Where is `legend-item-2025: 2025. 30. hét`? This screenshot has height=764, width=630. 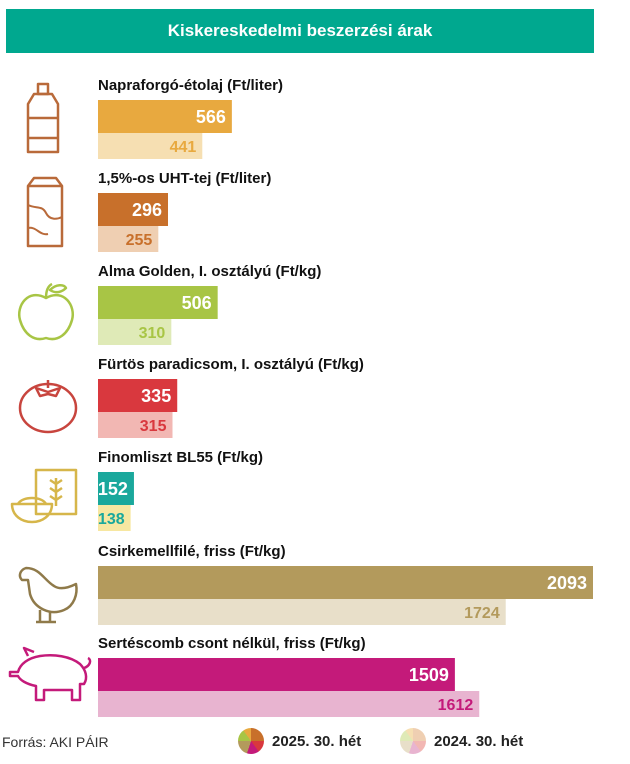
legend-item-2025: 2025. 30. hét is located at coordinates (299, 741).